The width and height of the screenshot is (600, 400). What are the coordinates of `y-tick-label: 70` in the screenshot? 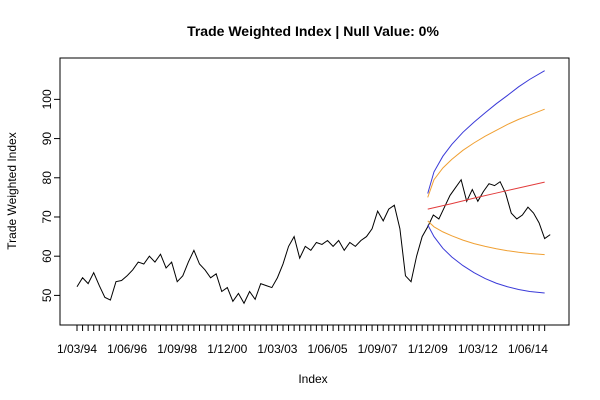 It's located at (47, 217).